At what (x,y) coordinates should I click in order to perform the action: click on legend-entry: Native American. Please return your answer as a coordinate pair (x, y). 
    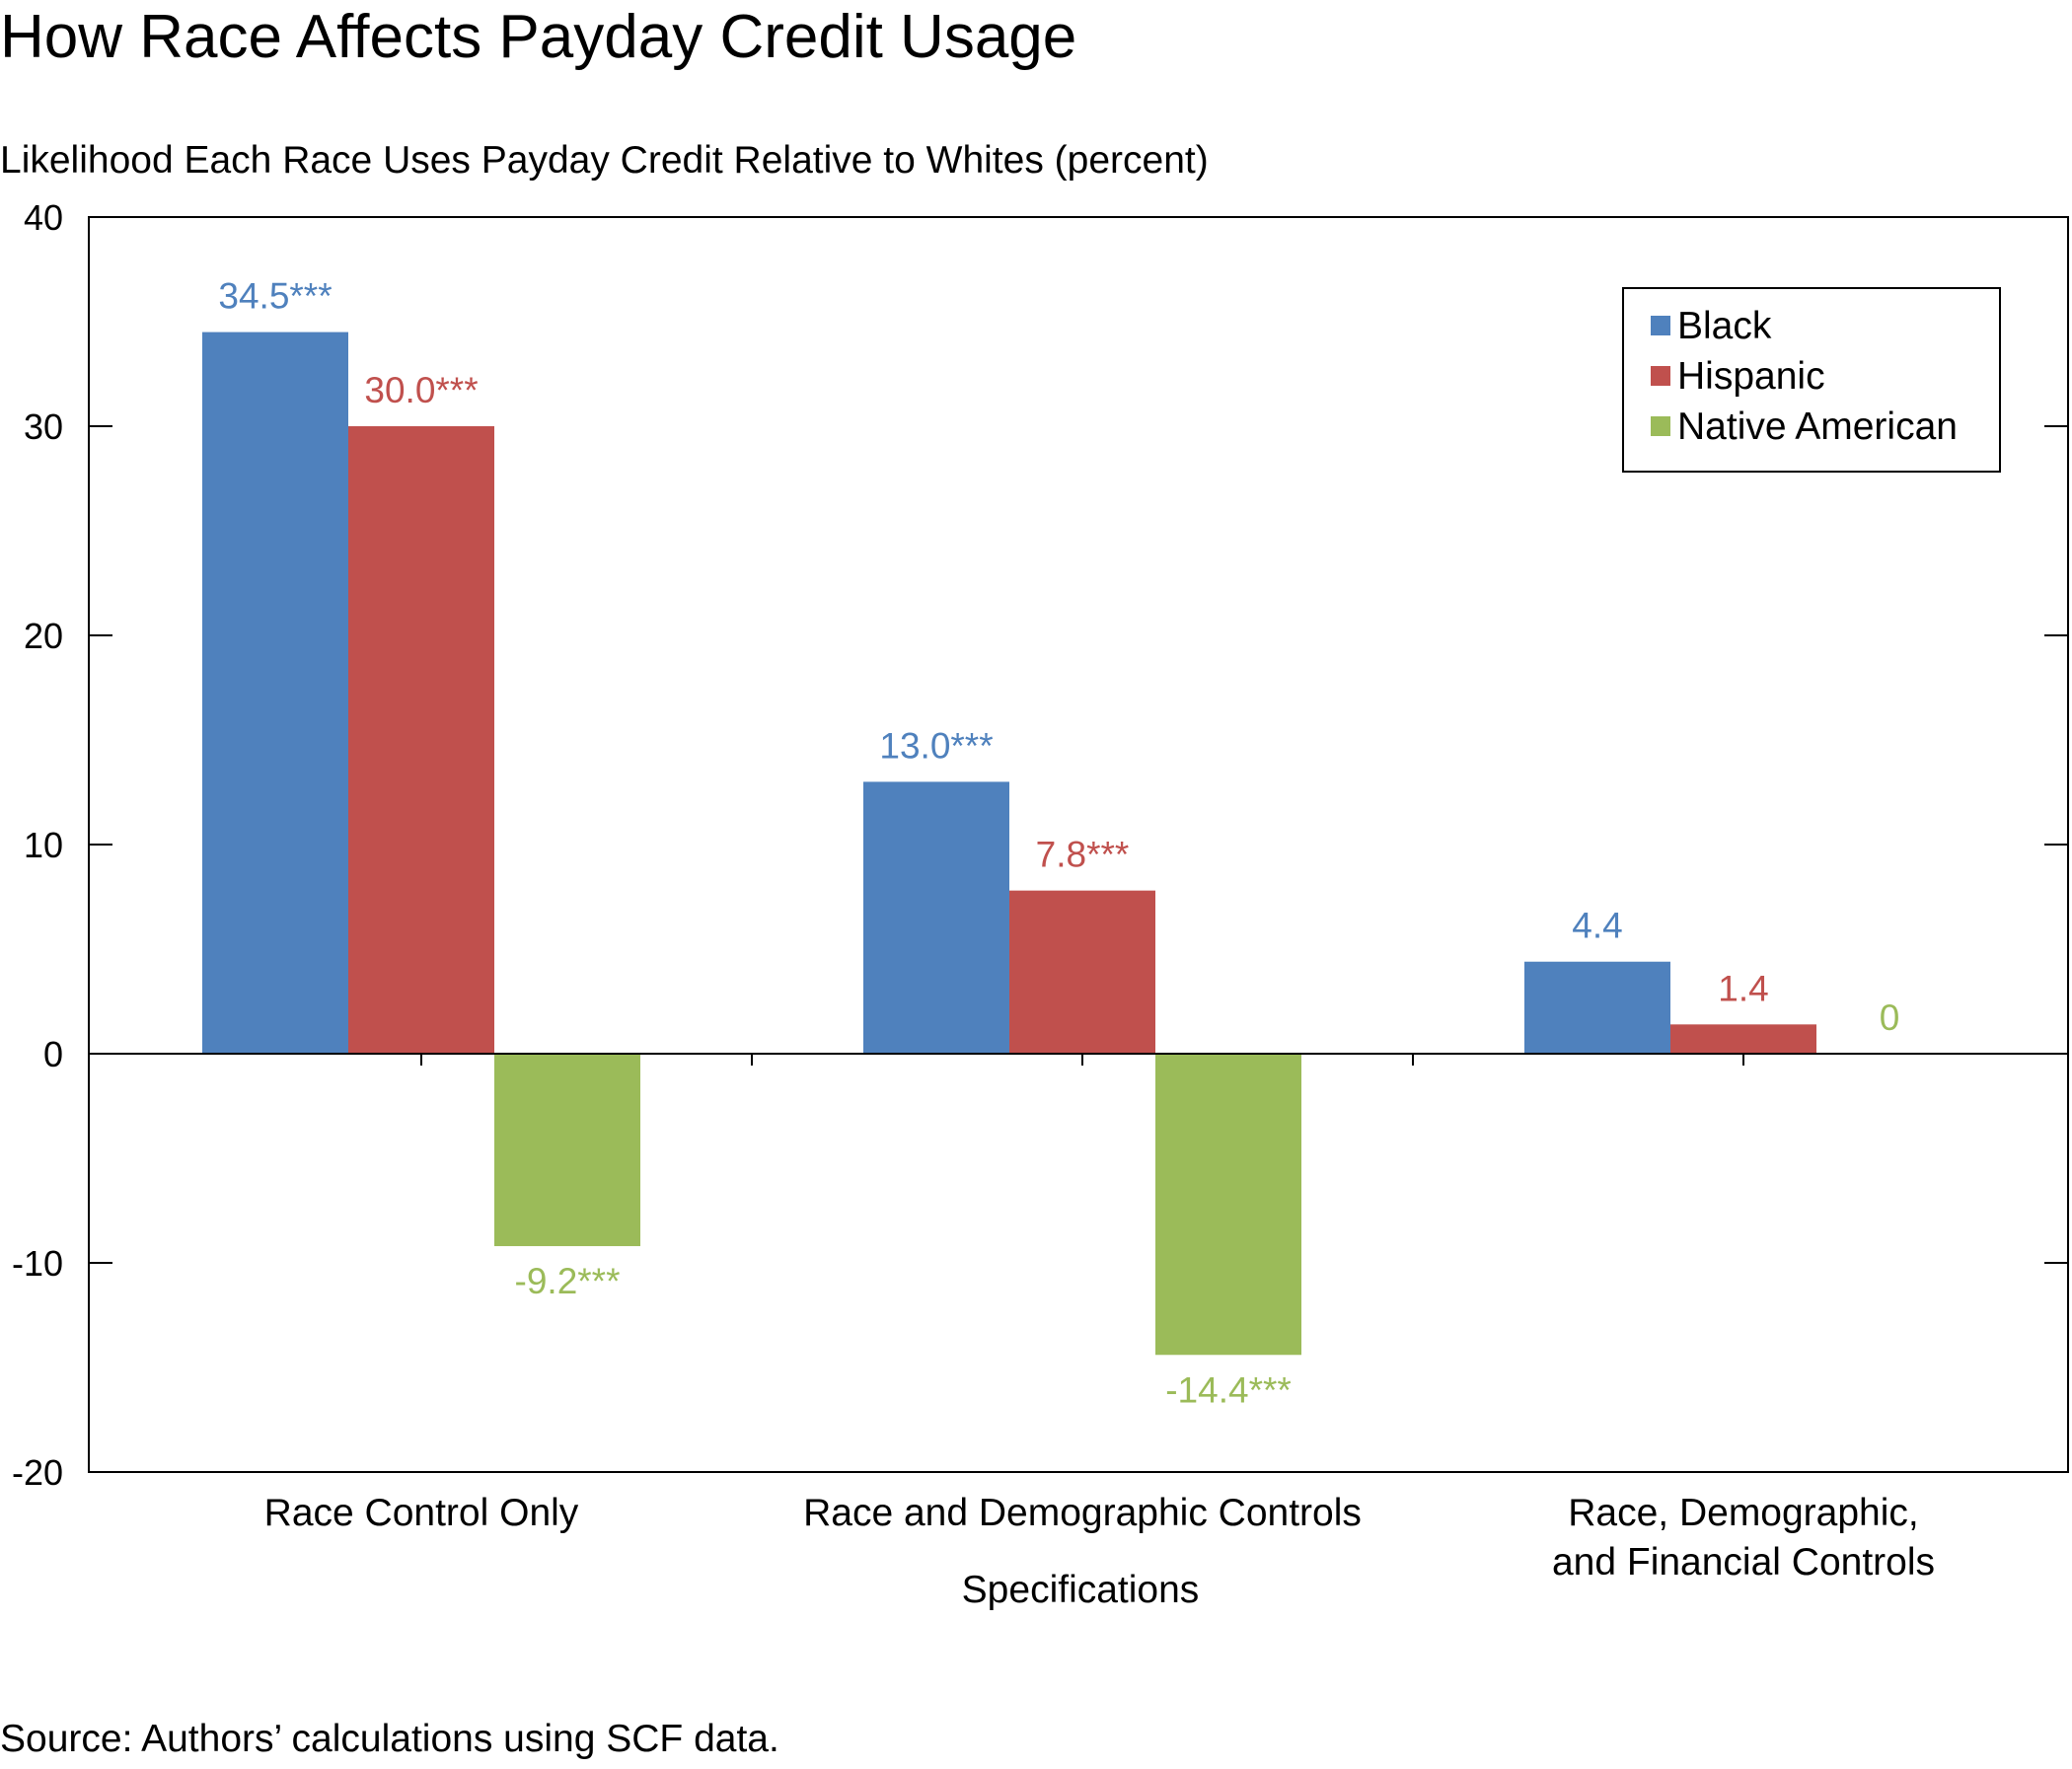
    Looking at the image, I should click on (1818, 426).